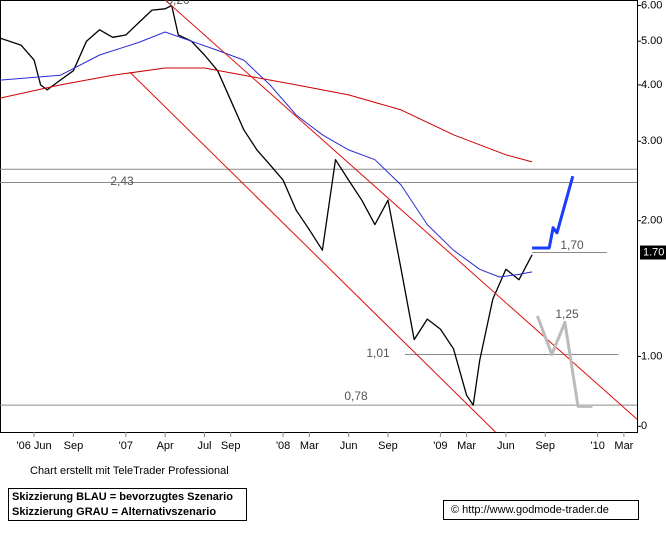 Image resolution: width=666 pixels, height=542 pixels. I want to click on annotation: 6,20, so click(178, 3).